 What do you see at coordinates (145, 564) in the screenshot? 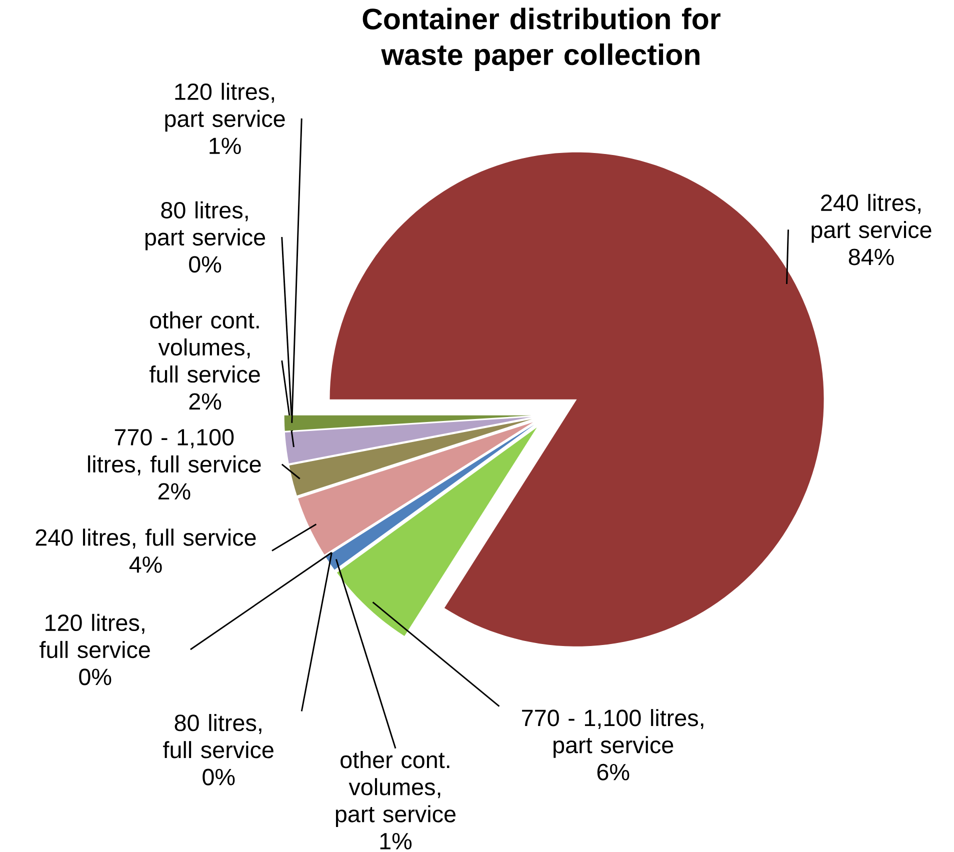
I see `data-label: 4%` at bounding box center [145, 564].